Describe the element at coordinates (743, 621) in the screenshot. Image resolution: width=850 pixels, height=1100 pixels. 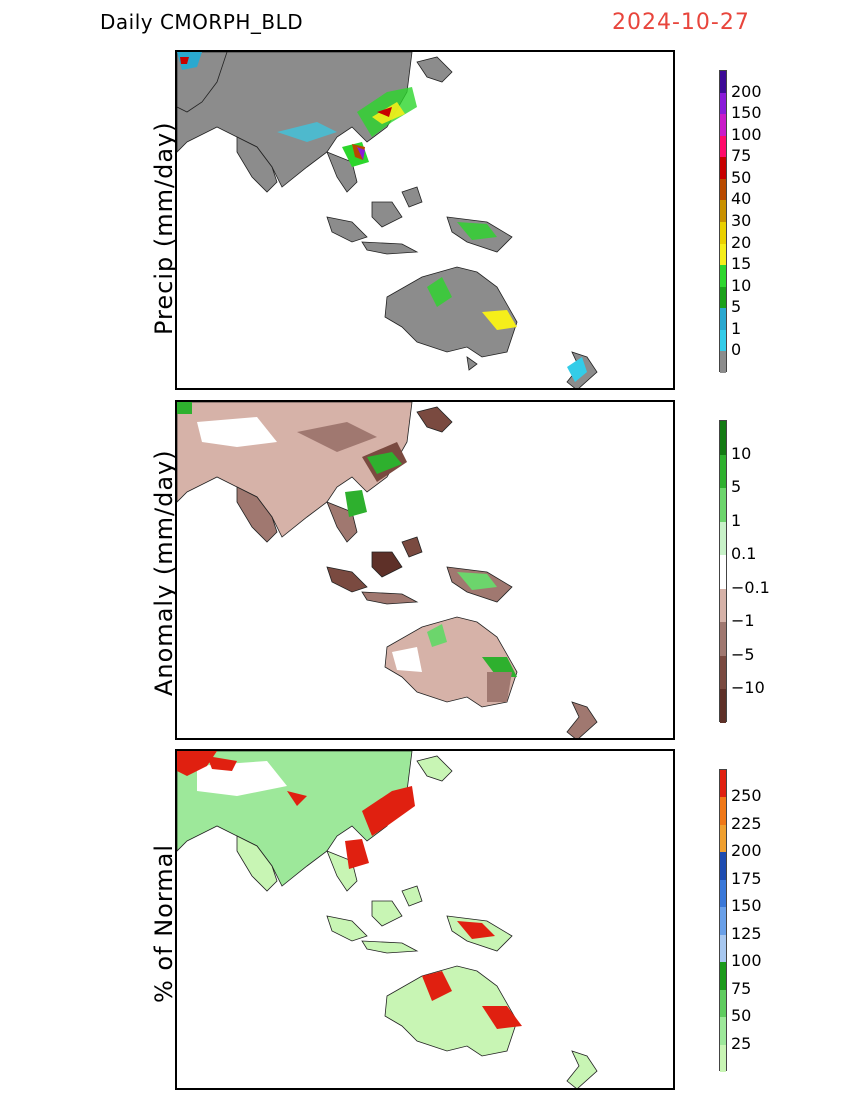
I see `colorbar-tick-label: −1` at that location.